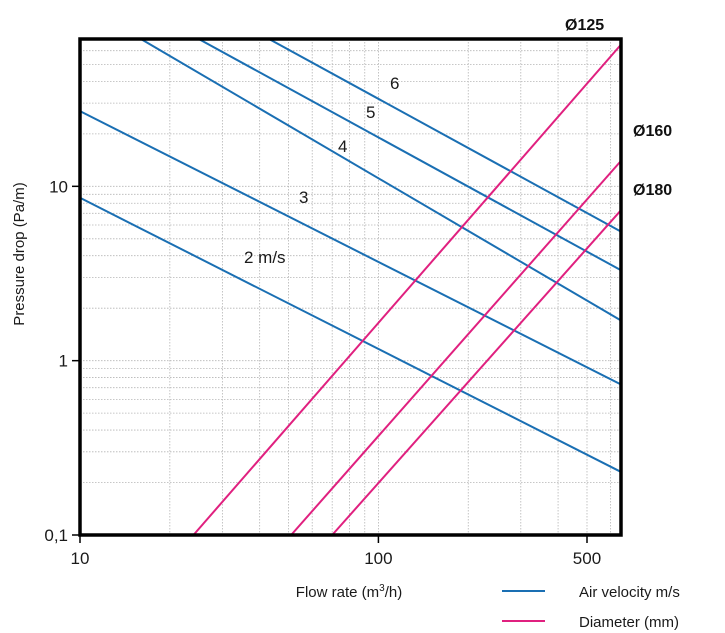 The width and height of the screenshot is (725, 633). Describe the element at coordinates (56, 535) in the screenshot. I see `y-tick-label: 0,1` at that location.